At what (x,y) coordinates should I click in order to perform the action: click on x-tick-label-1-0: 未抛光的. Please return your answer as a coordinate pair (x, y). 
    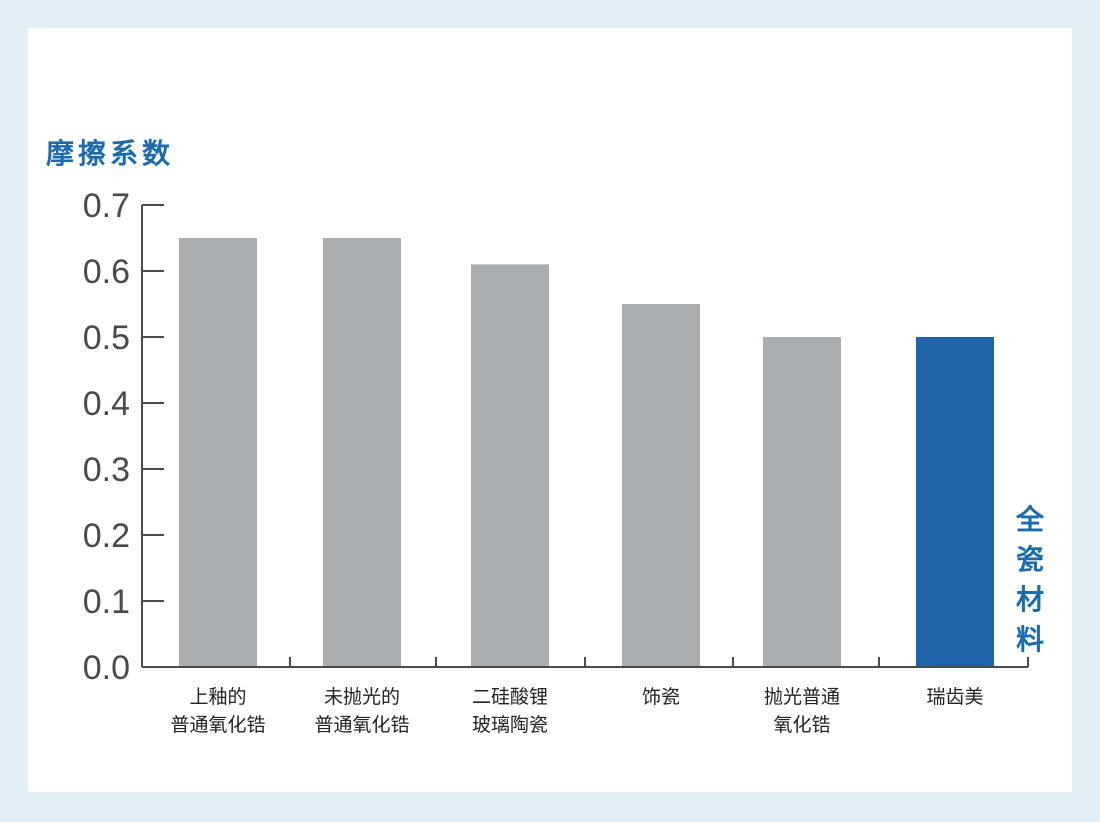
    Looking at the image, I should click on (362, 697).